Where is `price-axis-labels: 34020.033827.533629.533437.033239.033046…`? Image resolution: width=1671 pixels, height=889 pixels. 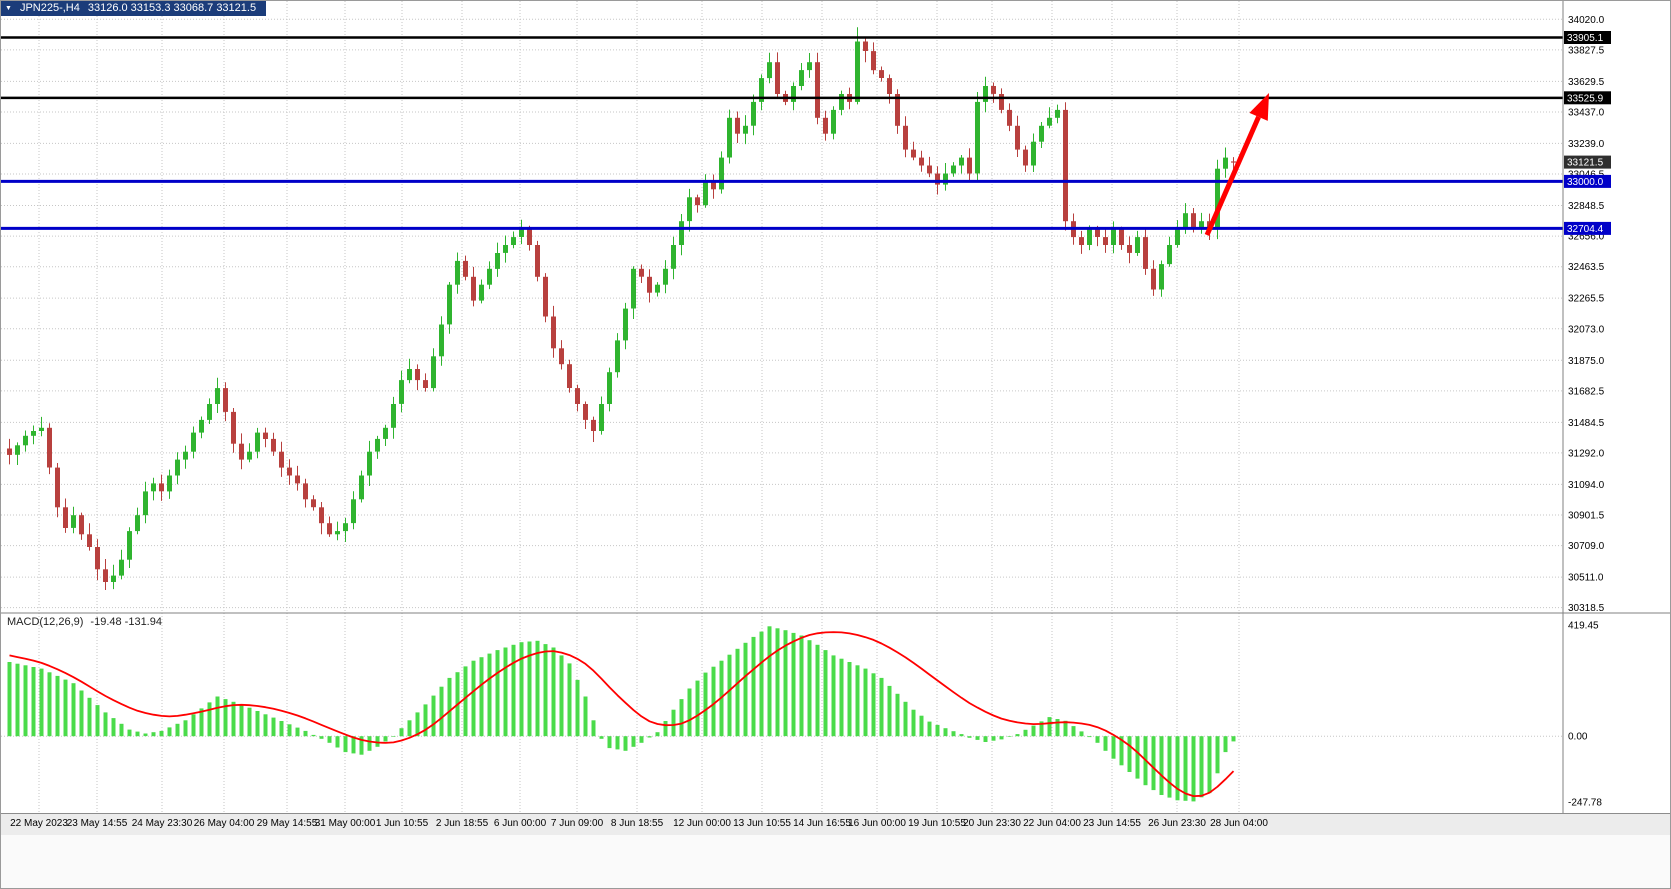
price-axis-labels: 34020.033827.533629.533437.033239.033046… is located at coordinates (1586, 314).